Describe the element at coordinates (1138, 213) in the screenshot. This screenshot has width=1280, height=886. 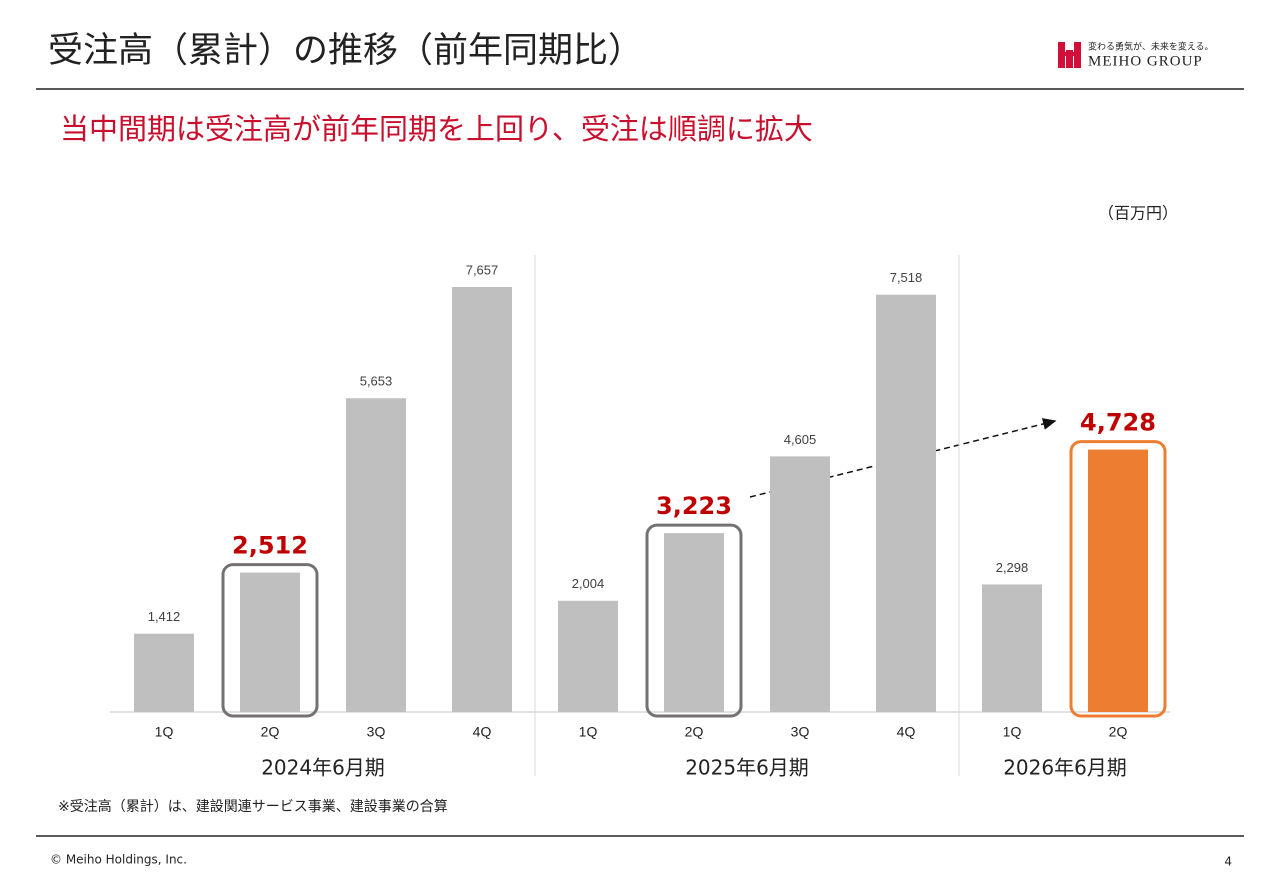
I see `unit-label: （百万円）` at that location.